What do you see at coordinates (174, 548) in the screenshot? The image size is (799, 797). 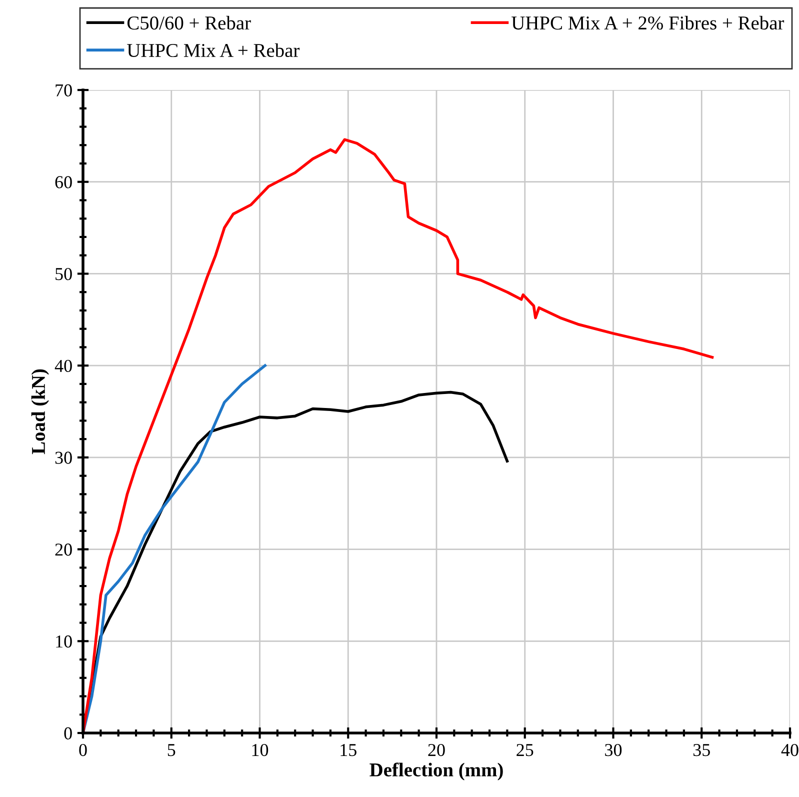 I see `line-series` at bounding box center [174, 548].